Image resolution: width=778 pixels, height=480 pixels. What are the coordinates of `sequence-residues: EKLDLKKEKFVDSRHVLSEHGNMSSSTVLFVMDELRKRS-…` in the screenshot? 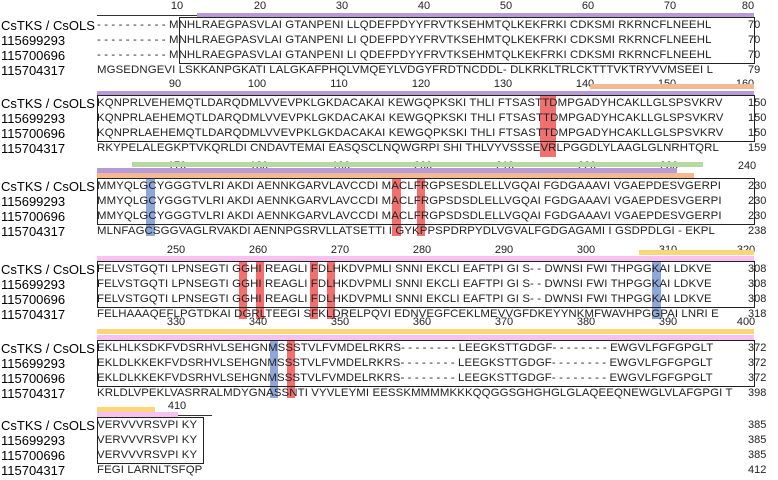 It's located at (405, 363).